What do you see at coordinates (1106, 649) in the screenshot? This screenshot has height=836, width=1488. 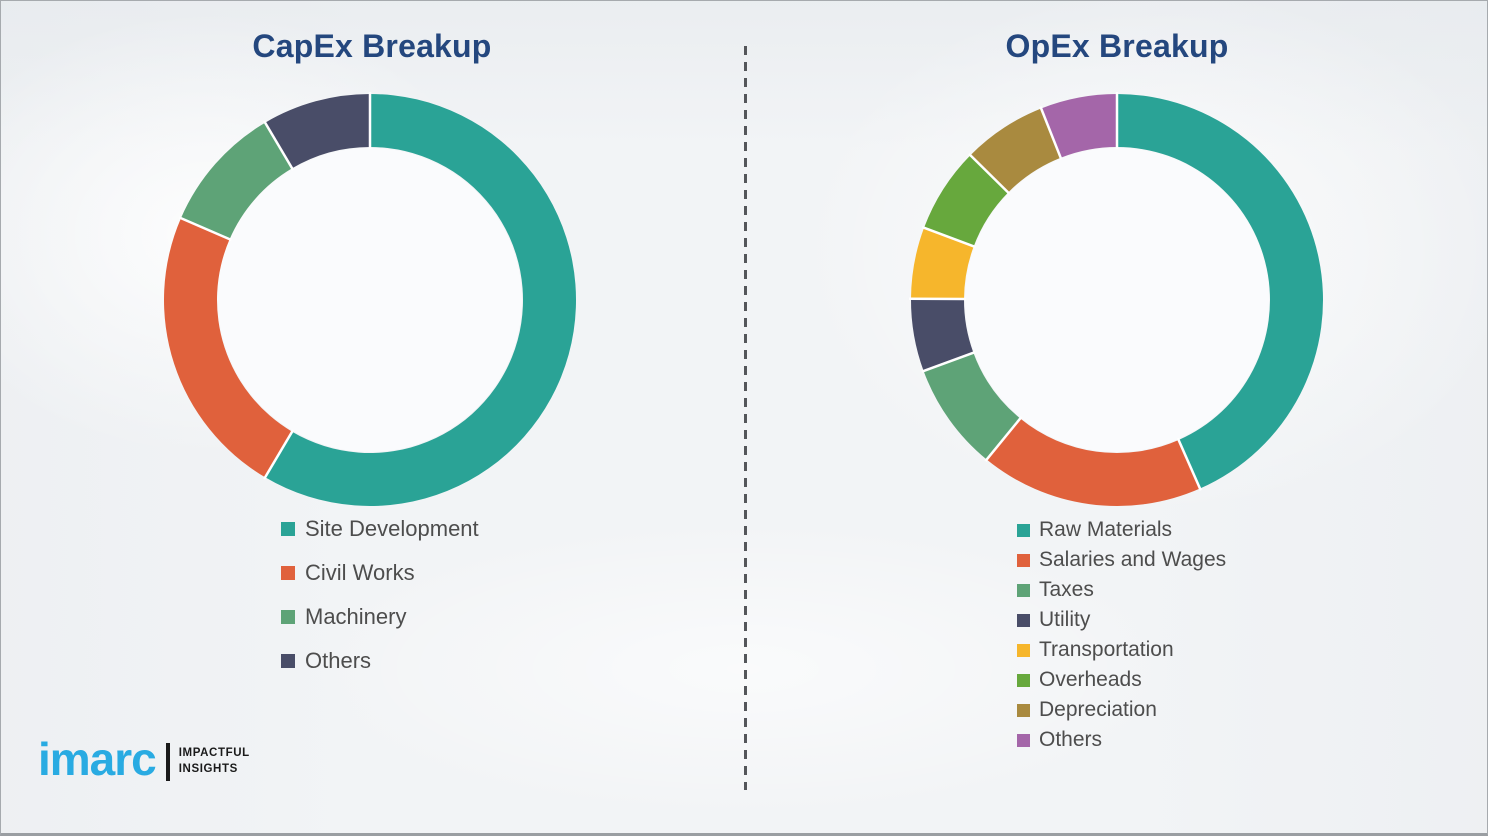 I see `legend-label: Transportation` at bounding box center [1106, 649].